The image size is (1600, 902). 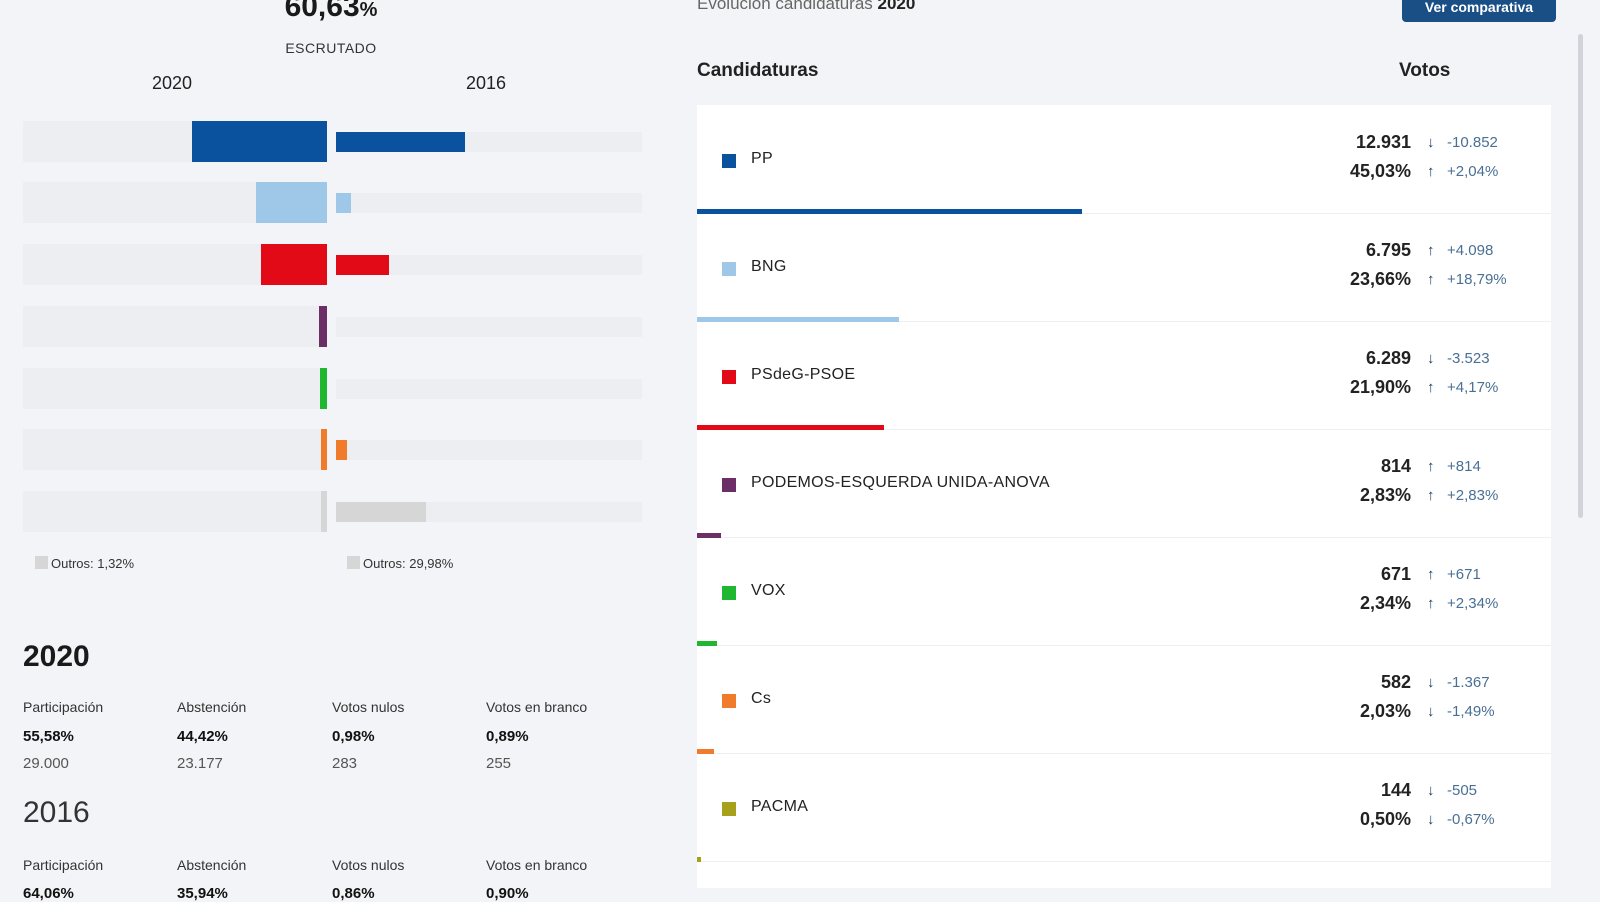 What do you see at coordinates (900, 482) in the screenshot?
I see `party-name: PODEMOS-ESQUERDA UNIDA-ANOVA` at bounding box center [900, 482].